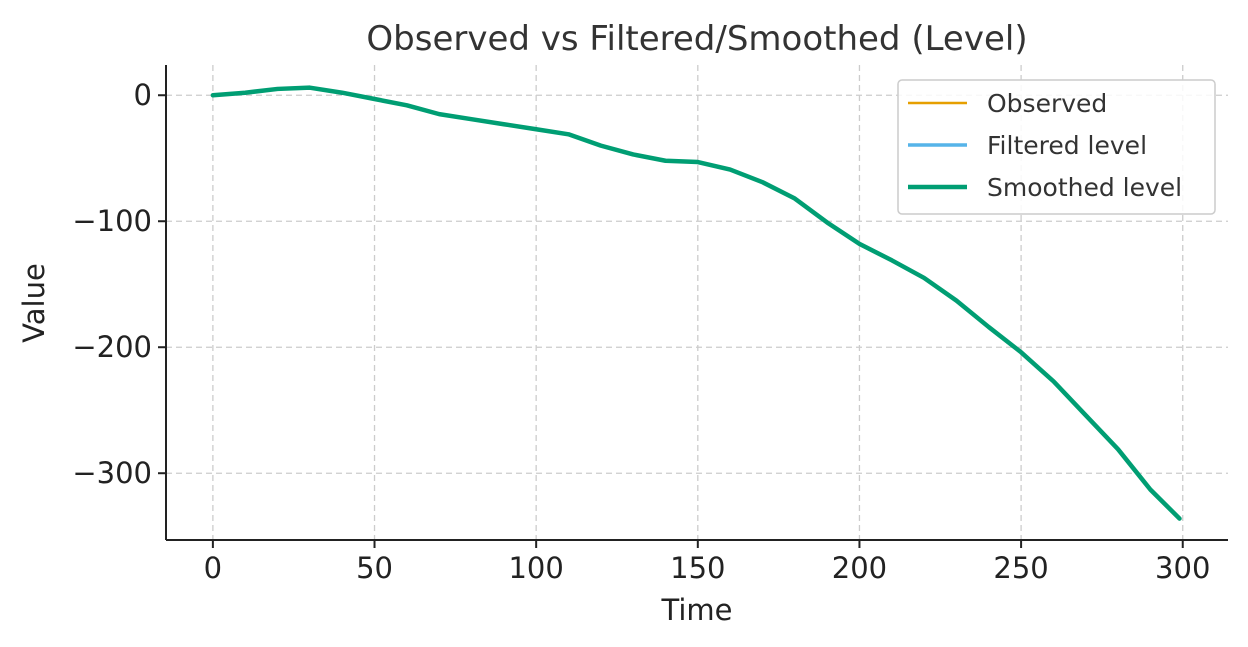 Image resolution: width=1248 pixels, height=647 pixels. Describe the element at coordinates (112, 221) in the screenshot. I see `y-tick-label: −100` at that location.